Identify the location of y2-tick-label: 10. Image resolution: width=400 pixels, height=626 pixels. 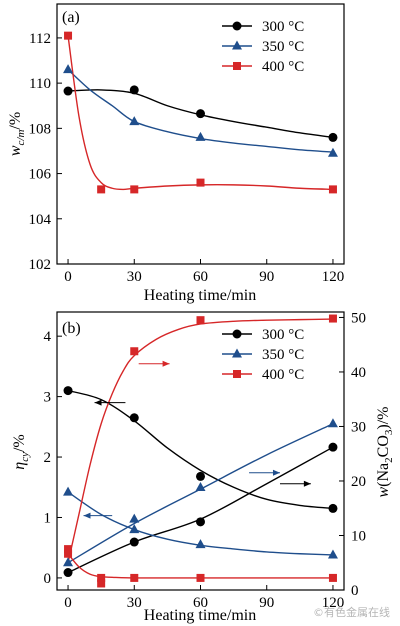
(358, 536).